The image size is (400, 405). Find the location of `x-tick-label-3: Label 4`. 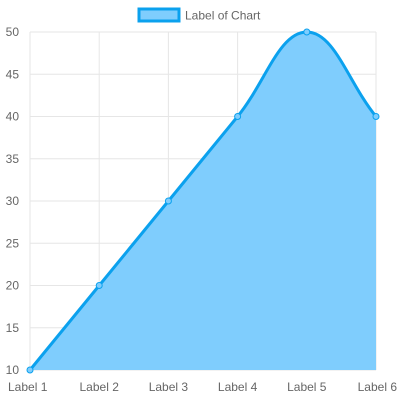

x-tick-label-3: Label 4 is located at coordinates (238, 387).